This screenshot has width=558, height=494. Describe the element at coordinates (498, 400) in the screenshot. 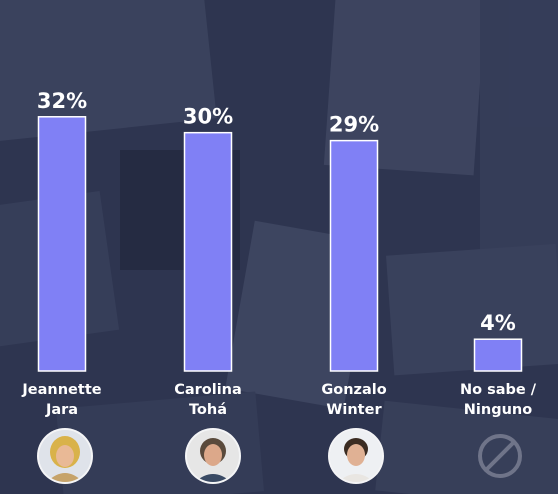

I see `category-label-ninguno: No sabe / Ninguno` at that location.